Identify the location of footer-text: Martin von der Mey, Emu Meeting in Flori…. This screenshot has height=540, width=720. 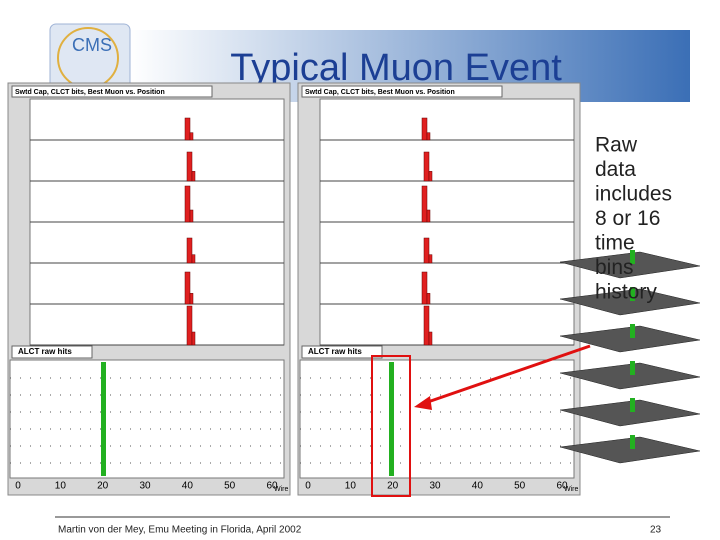
(180, 530).